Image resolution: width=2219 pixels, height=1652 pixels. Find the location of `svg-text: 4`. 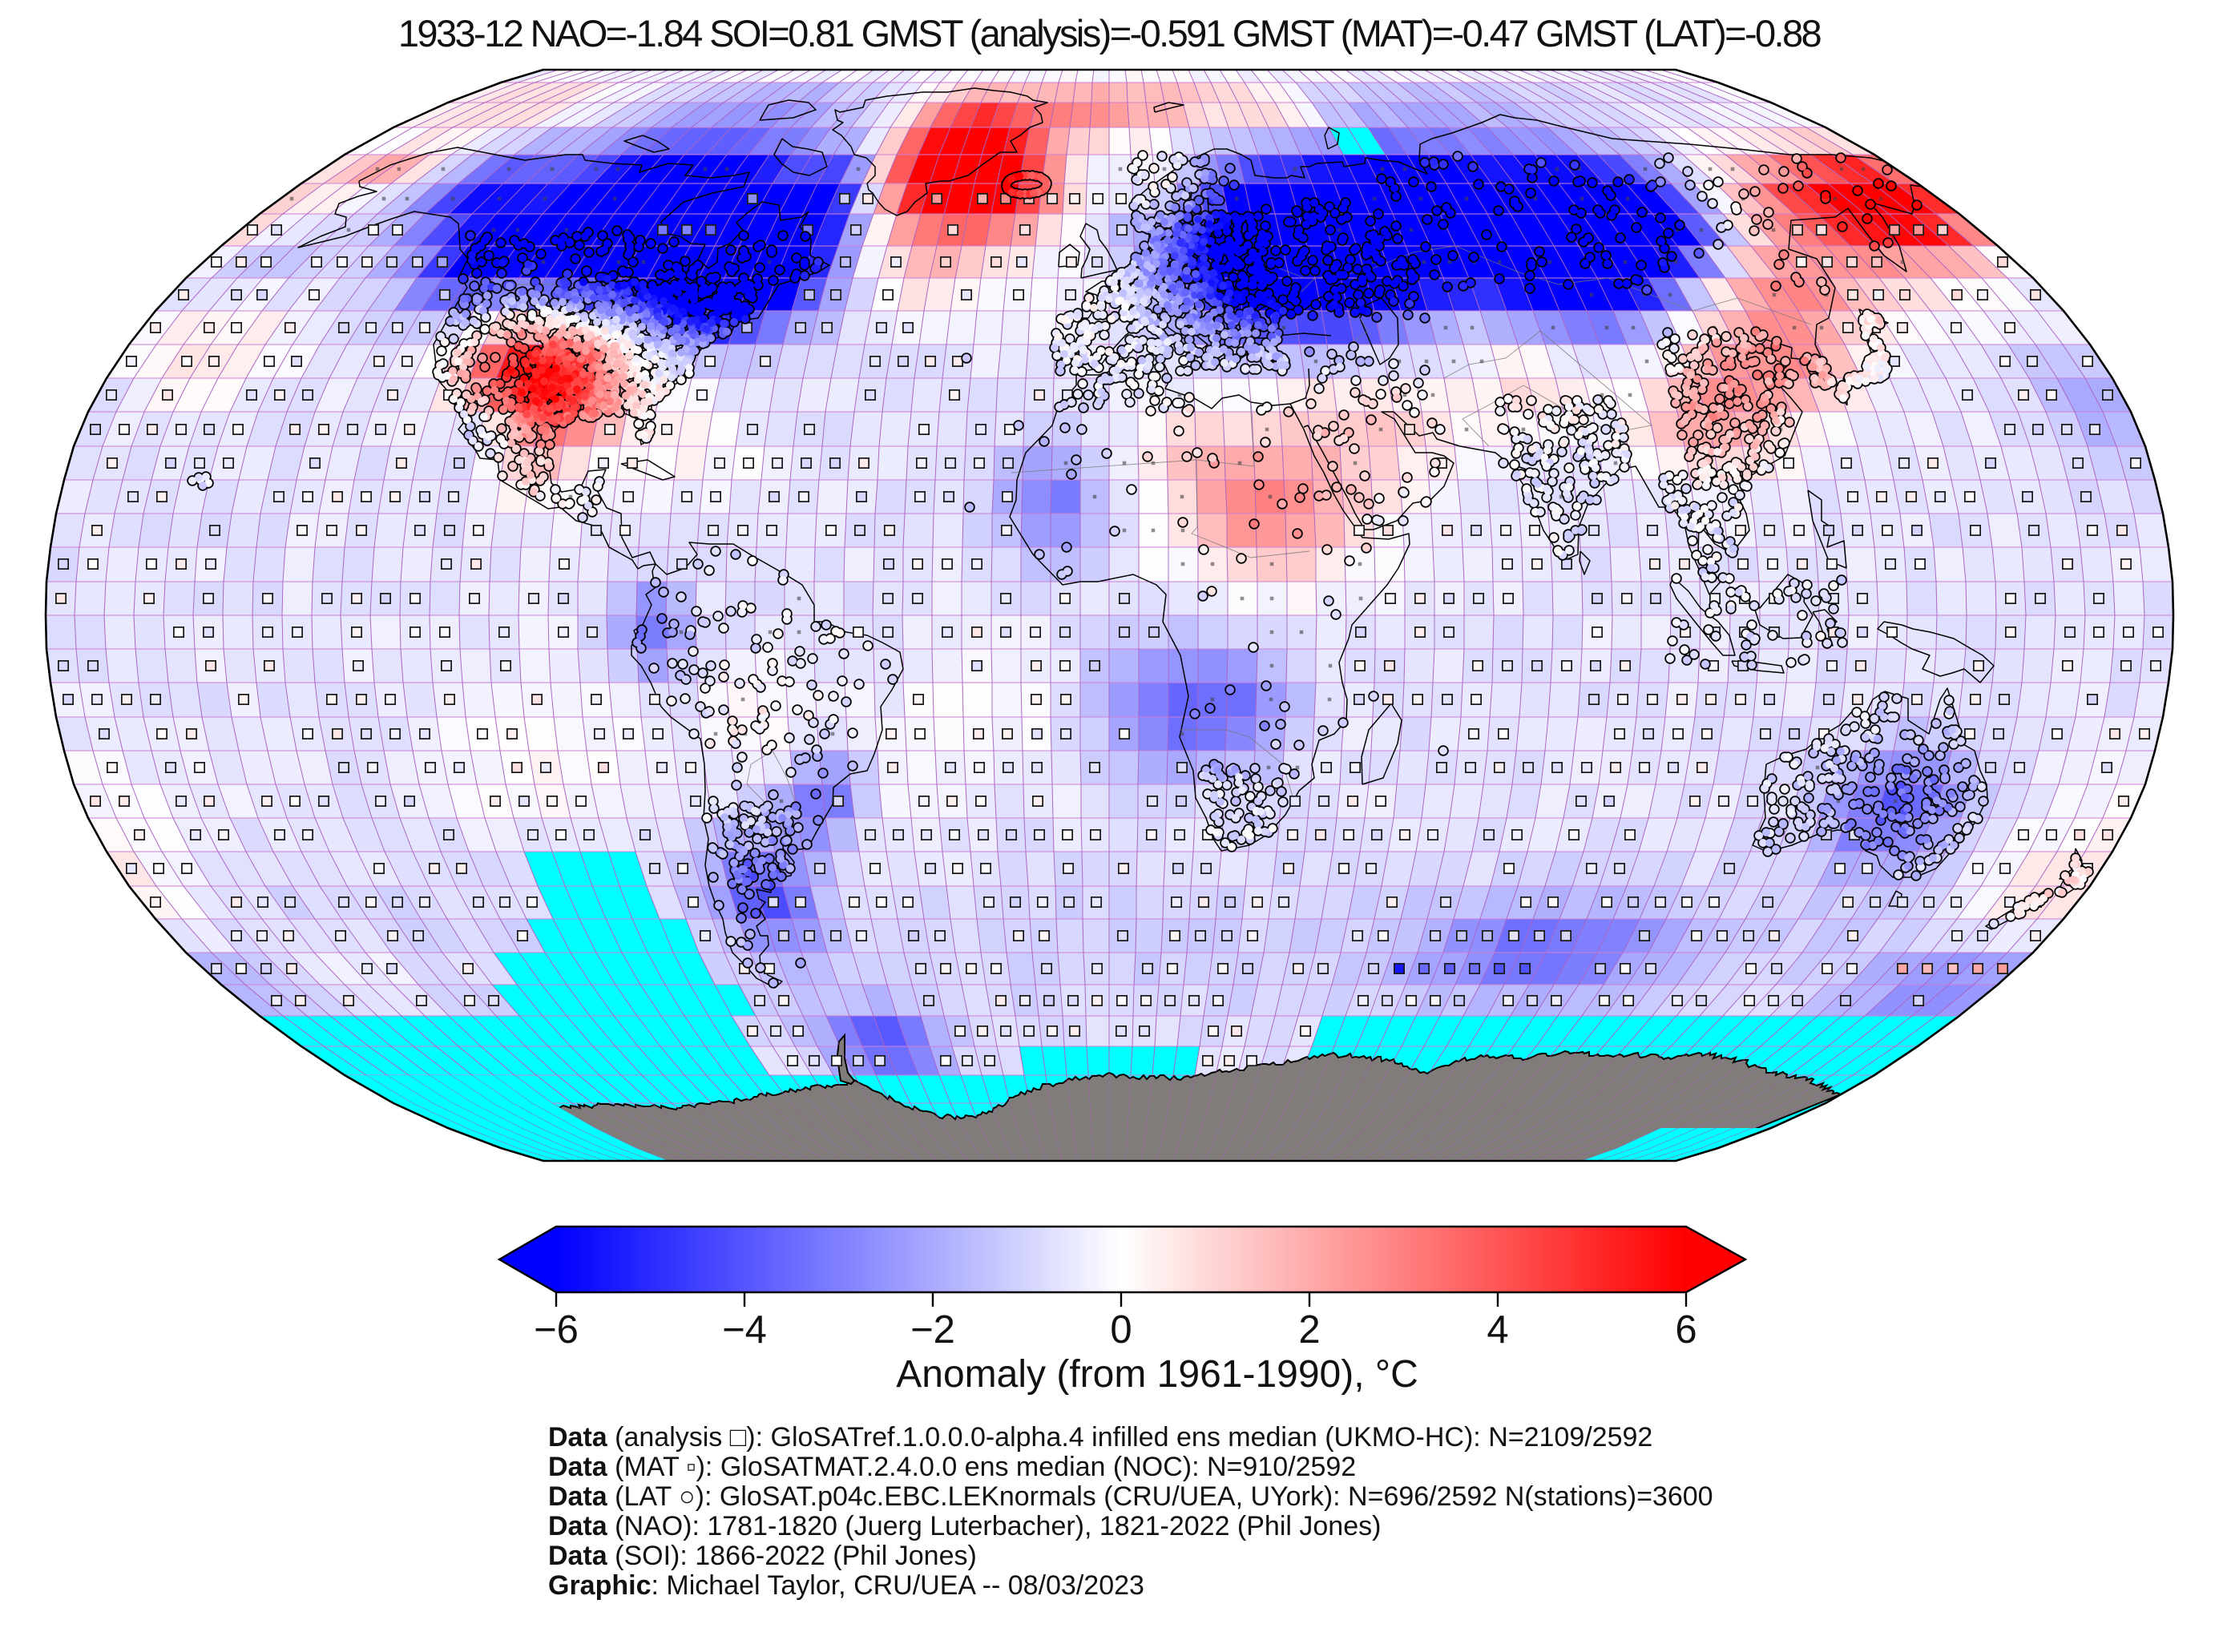

svg-text: 4 is located at coordinates (1498, 1330).